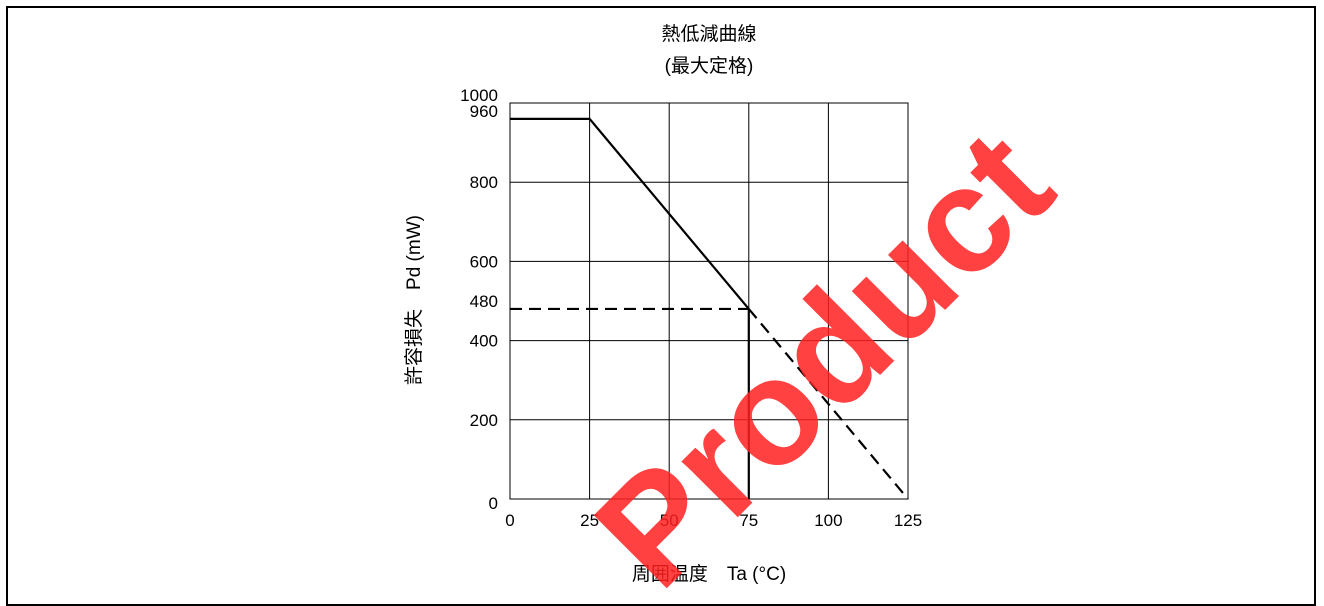 The image size is (1324, 606). What do you see at coordinates (479, 95) in the screenshot?
I see `y-tick-label: 1000` at bounding box center [479, 95].